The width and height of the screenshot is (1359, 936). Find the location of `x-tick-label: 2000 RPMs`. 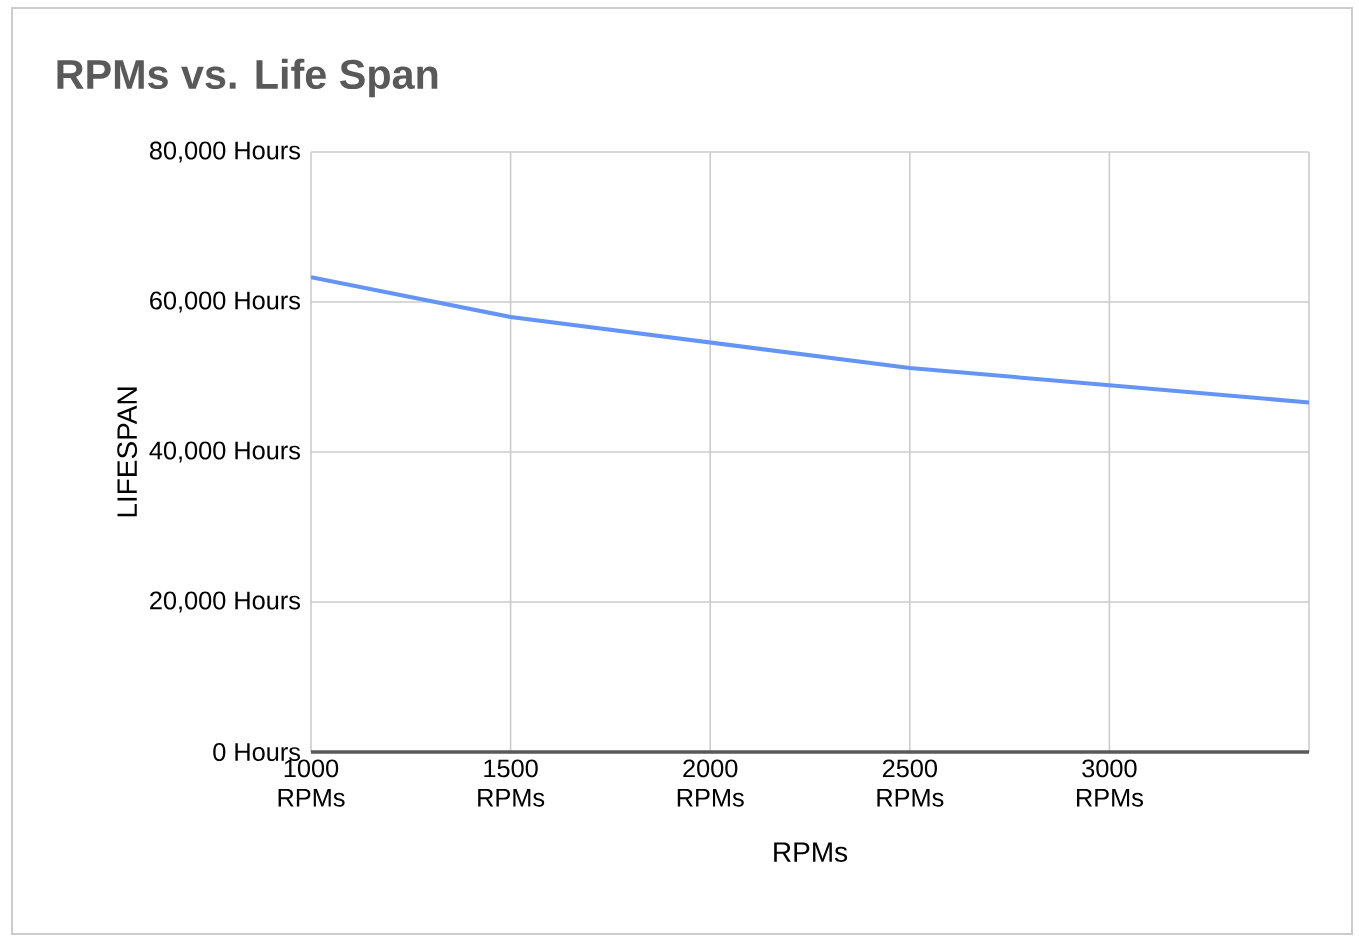

x-tick-label: 2000 RPMs is located at coordinates (710, 783).